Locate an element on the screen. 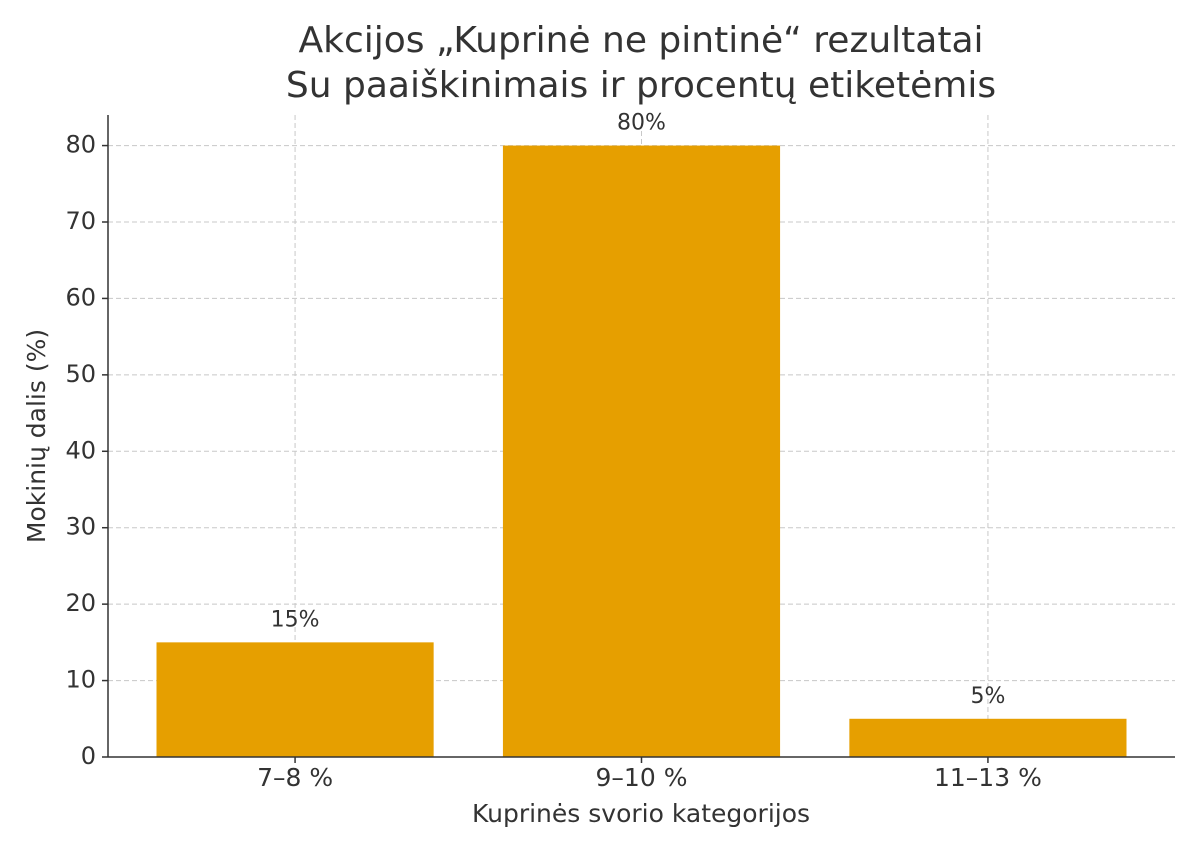  y-tick-label: 20 is located at coordinates (80, 603).